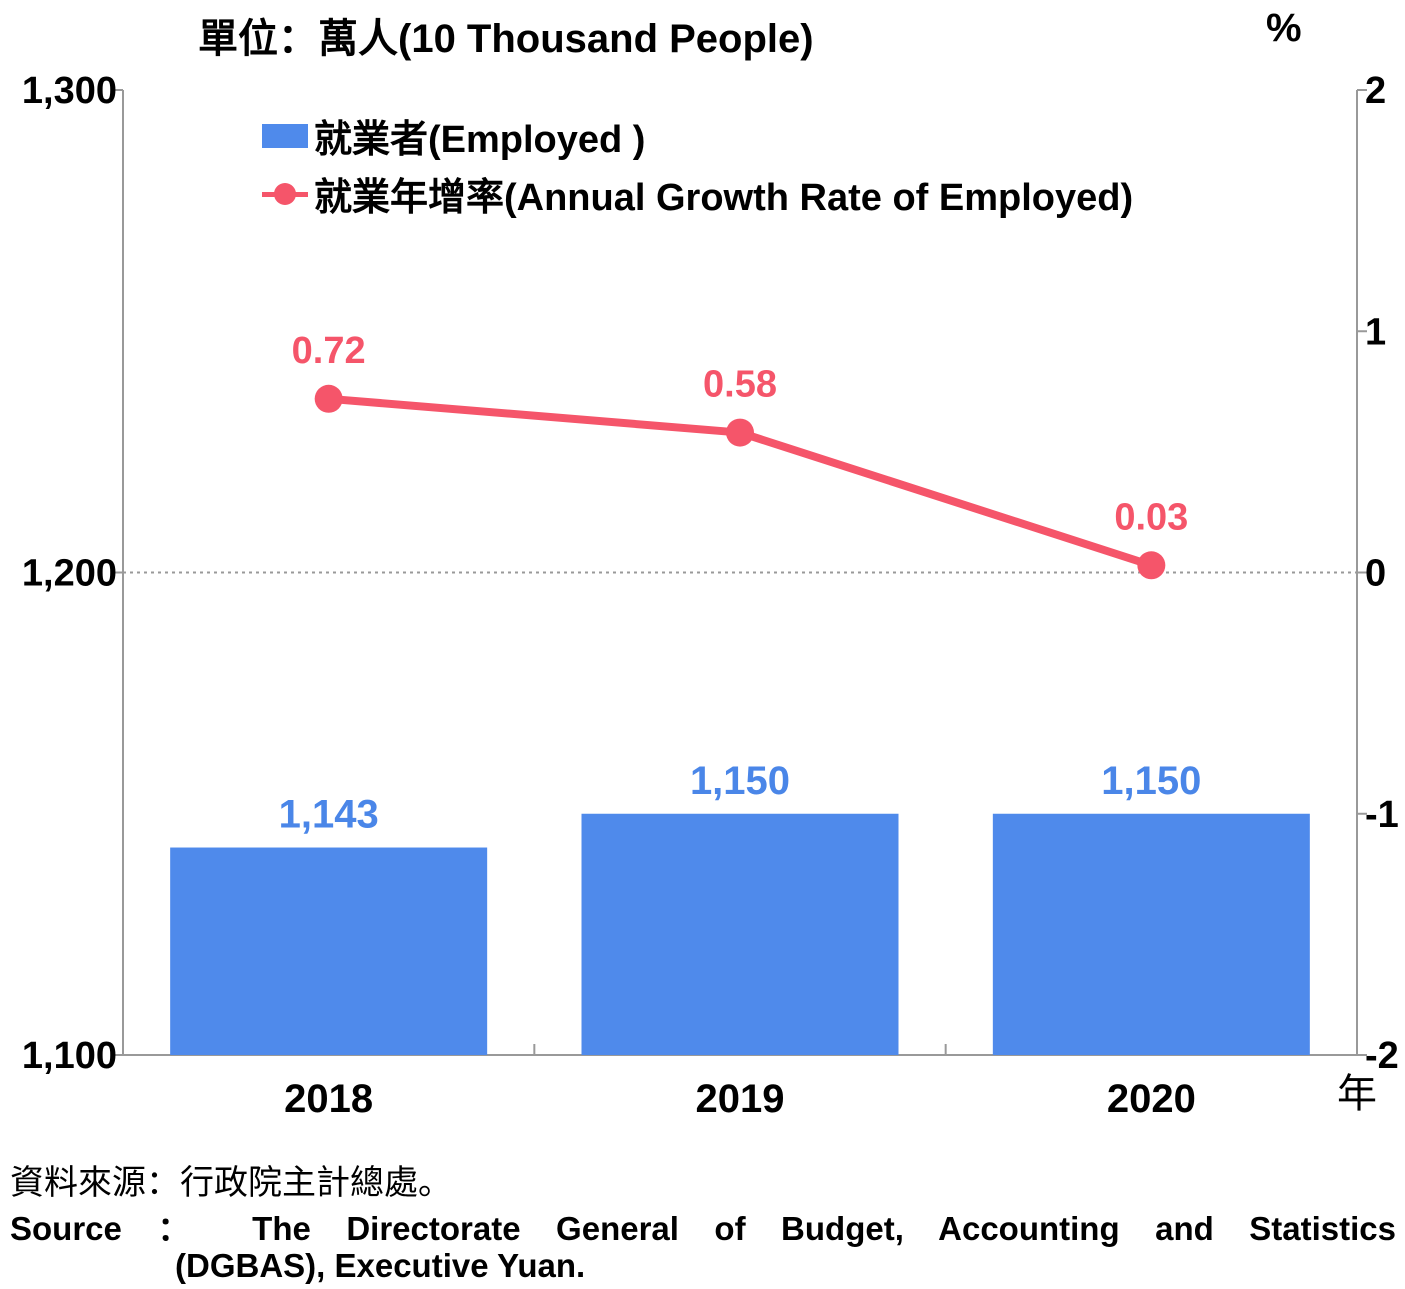 Image resolution: width=1405 pixels, height=1289 pixels. What do you see at coordinates (1151, 517) in the screenshot?
I see `line-data-label: 0.03` at bounding box center [1151, 517].